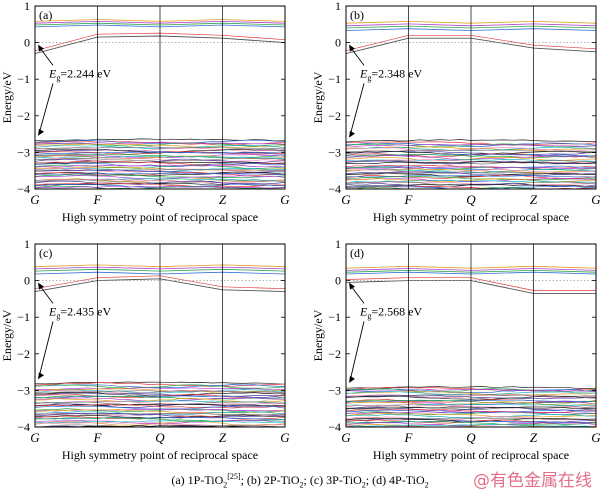  Describe the element at coordinates (301, 485) in the screenshot. I see `caption-b-sub: 2` at that location.